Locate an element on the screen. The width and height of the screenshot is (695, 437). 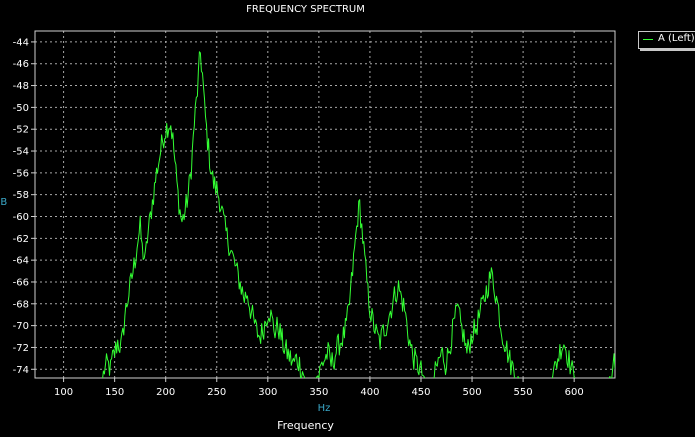
y-tick-label: -62 is located at coordinates (21, 239).